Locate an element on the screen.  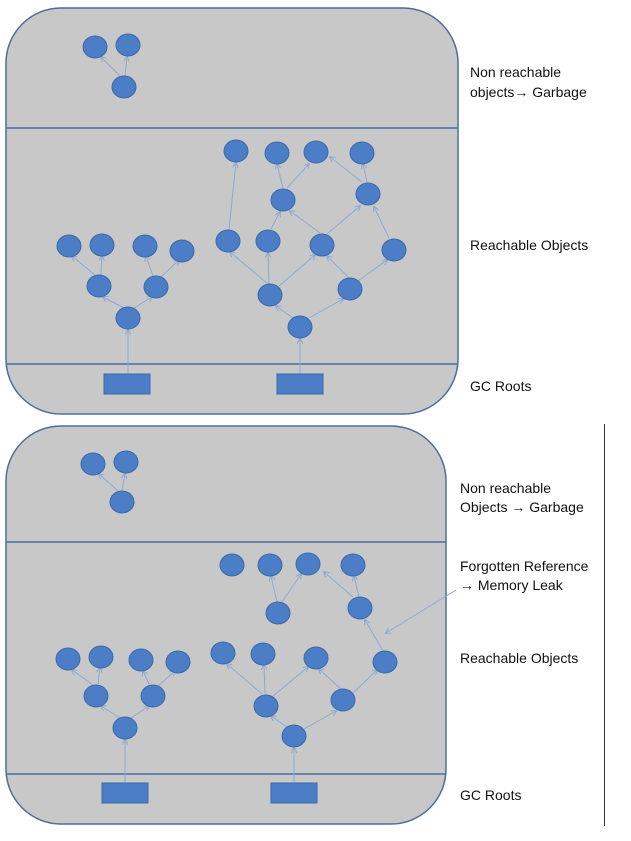
top-reachable-label: Reachable Objects is located at coordinates (529, 245).